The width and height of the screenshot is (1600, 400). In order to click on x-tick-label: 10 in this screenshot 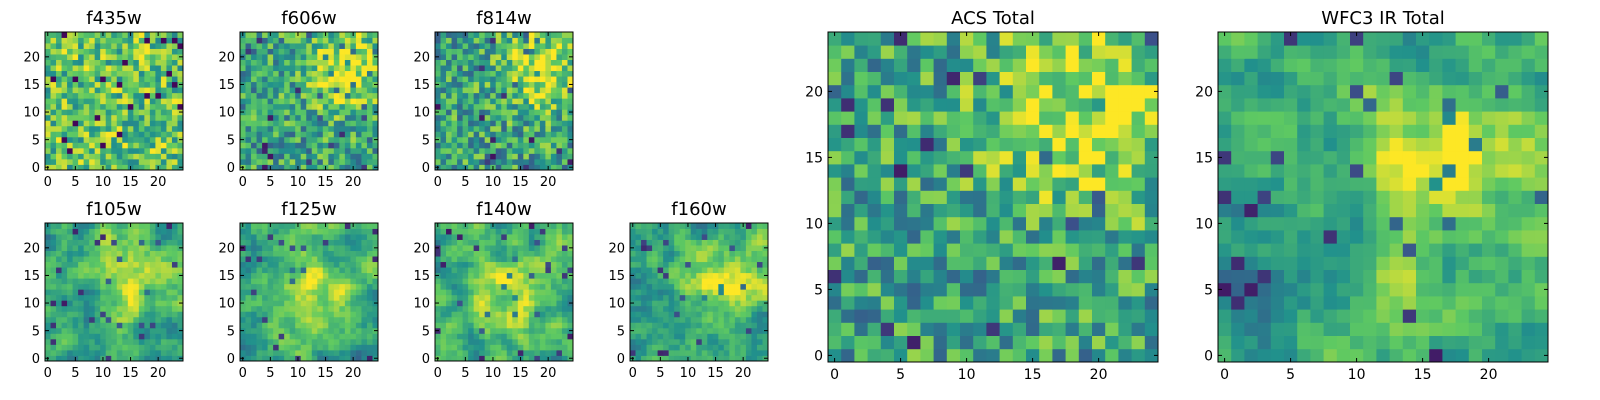, I will do `click(298, 373)`.